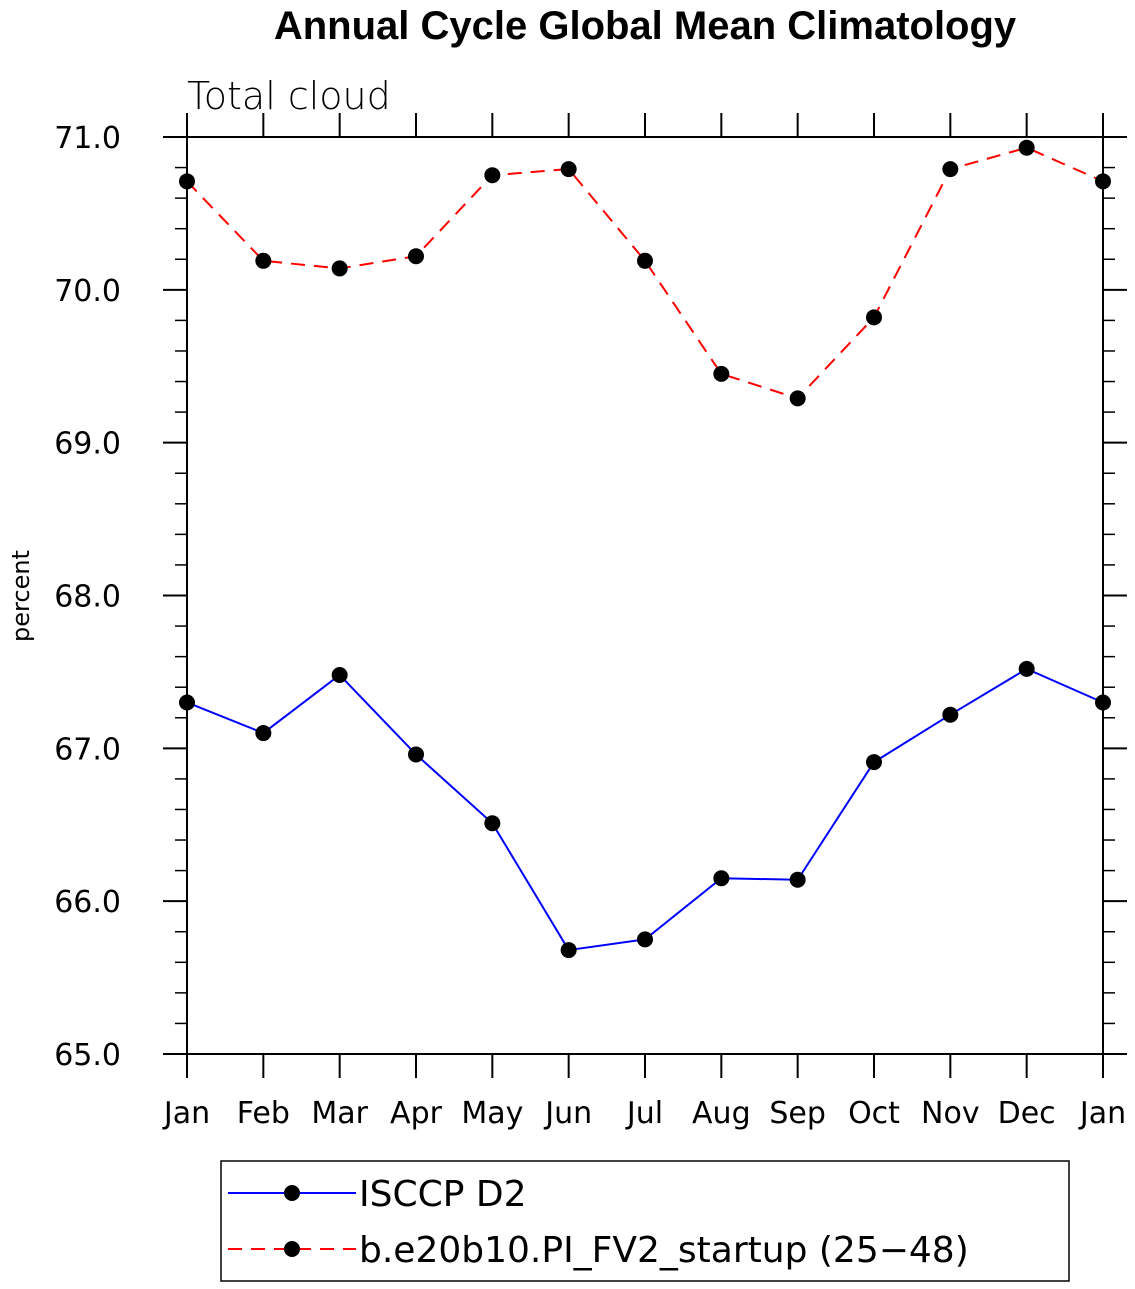  Describe the element at coordinates (1027, 1113) in the screenshot. I see `x-tick-label: Dec` at that location.